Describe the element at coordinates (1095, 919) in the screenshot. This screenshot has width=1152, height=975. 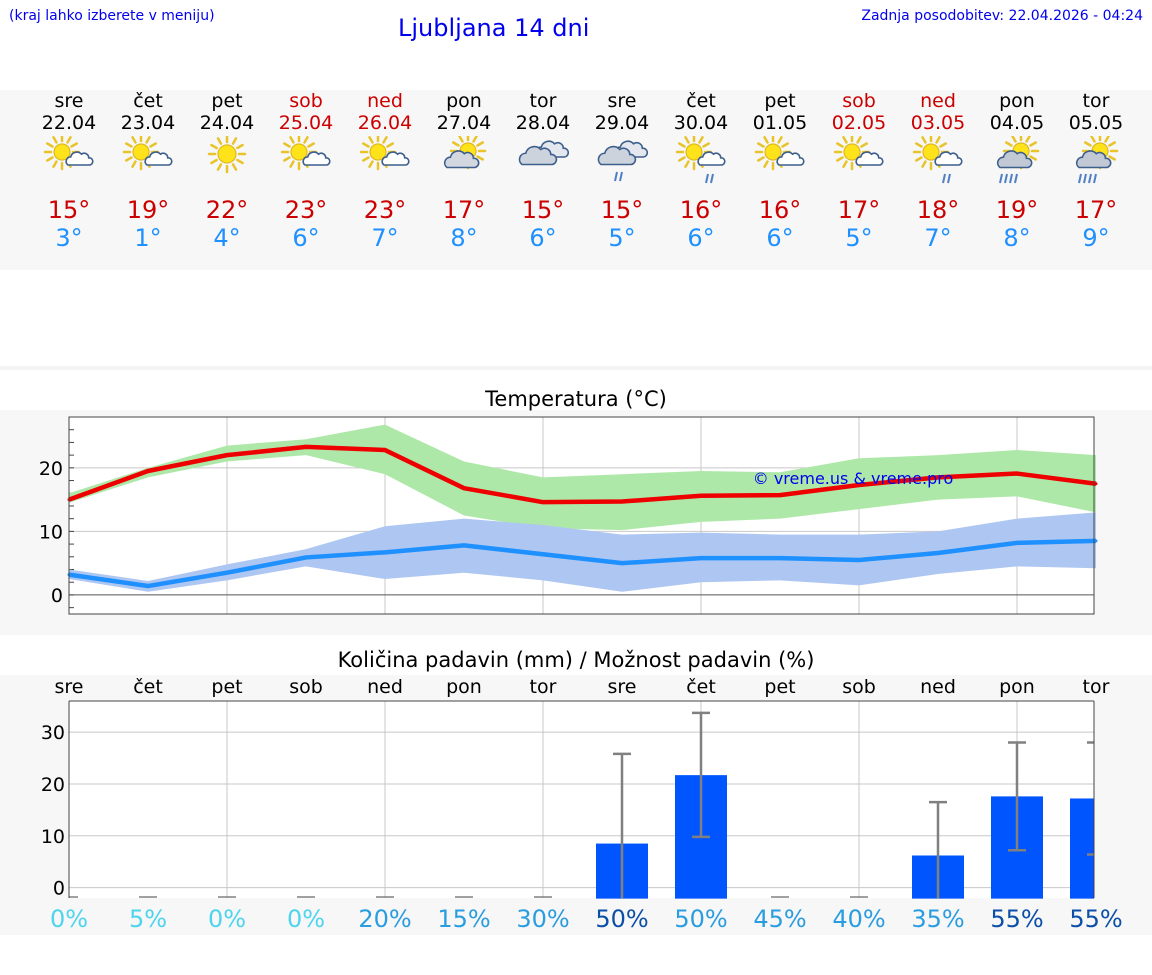
I see `precip-probability: 55%` at that location.